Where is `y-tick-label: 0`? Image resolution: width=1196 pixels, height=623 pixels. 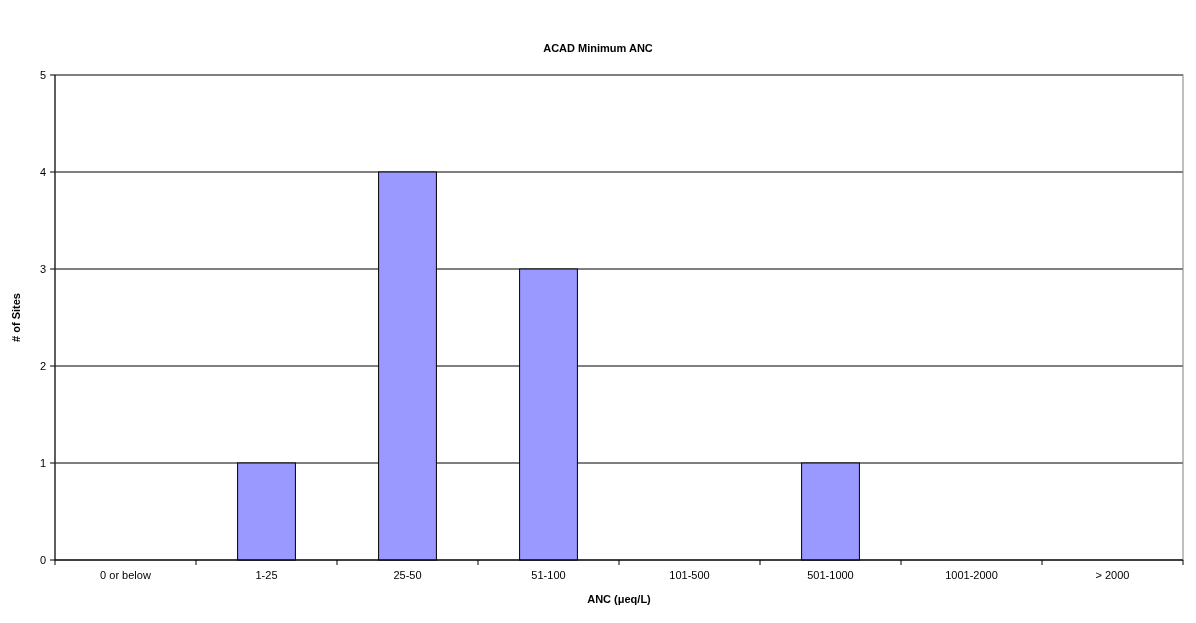 y-tick-label: 0 is located at coordinates (42, 560).